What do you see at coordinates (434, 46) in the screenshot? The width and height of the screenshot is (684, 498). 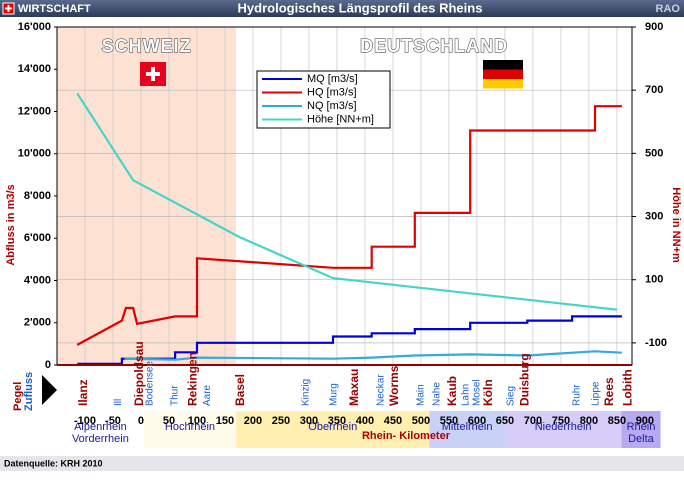 I see `region-label: DEUTSCHLAND` at bounding box center [434, 46].